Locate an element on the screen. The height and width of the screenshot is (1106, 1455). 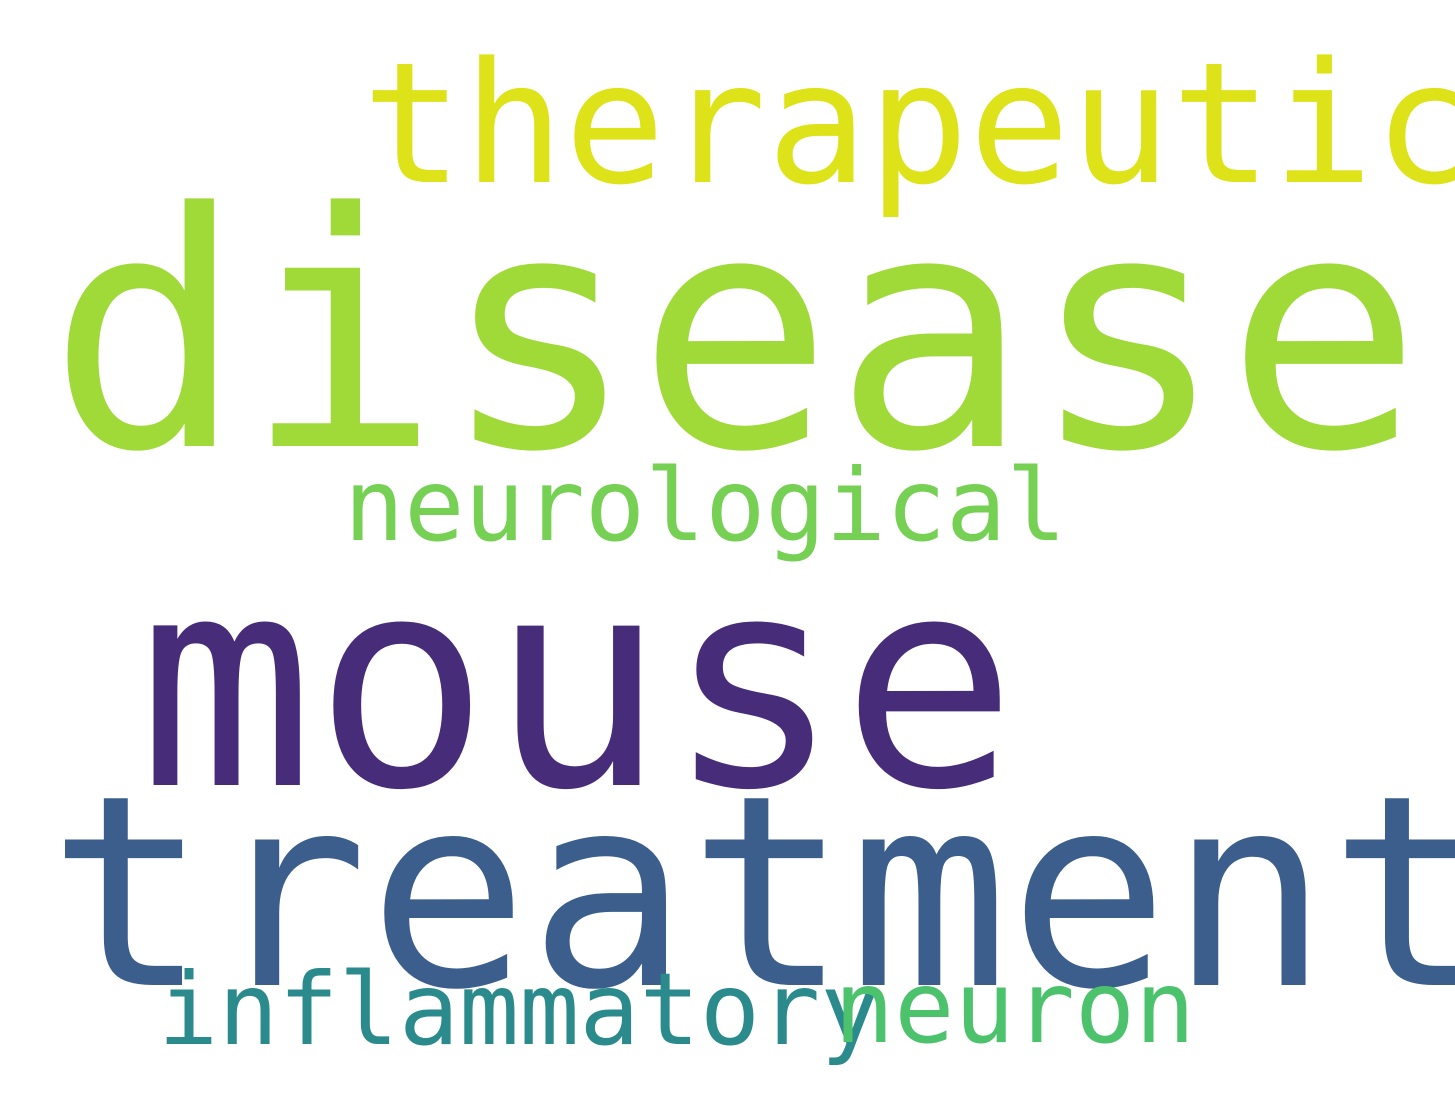
word-inflammatory: inflammatory is located at coordinates (519, 1009).